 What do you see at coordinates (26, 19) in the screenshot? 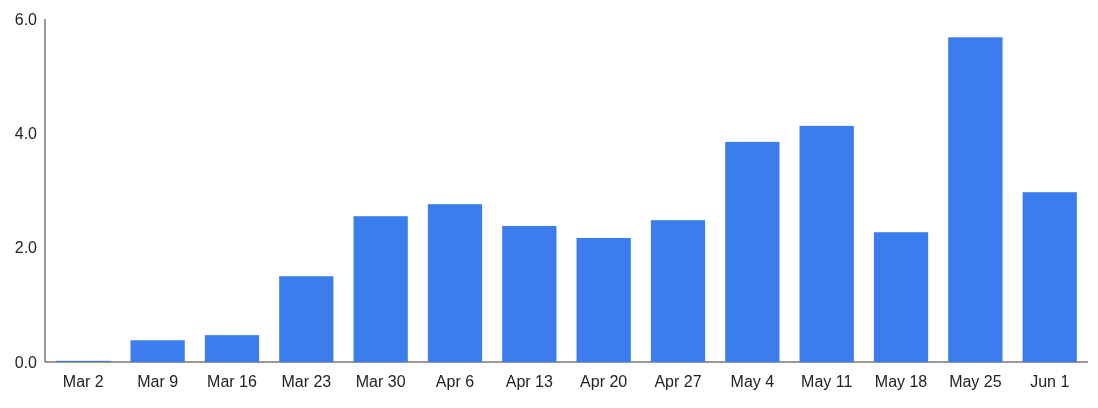
I see `y-tick-label: 6.0` at bounding box center [26, 19].